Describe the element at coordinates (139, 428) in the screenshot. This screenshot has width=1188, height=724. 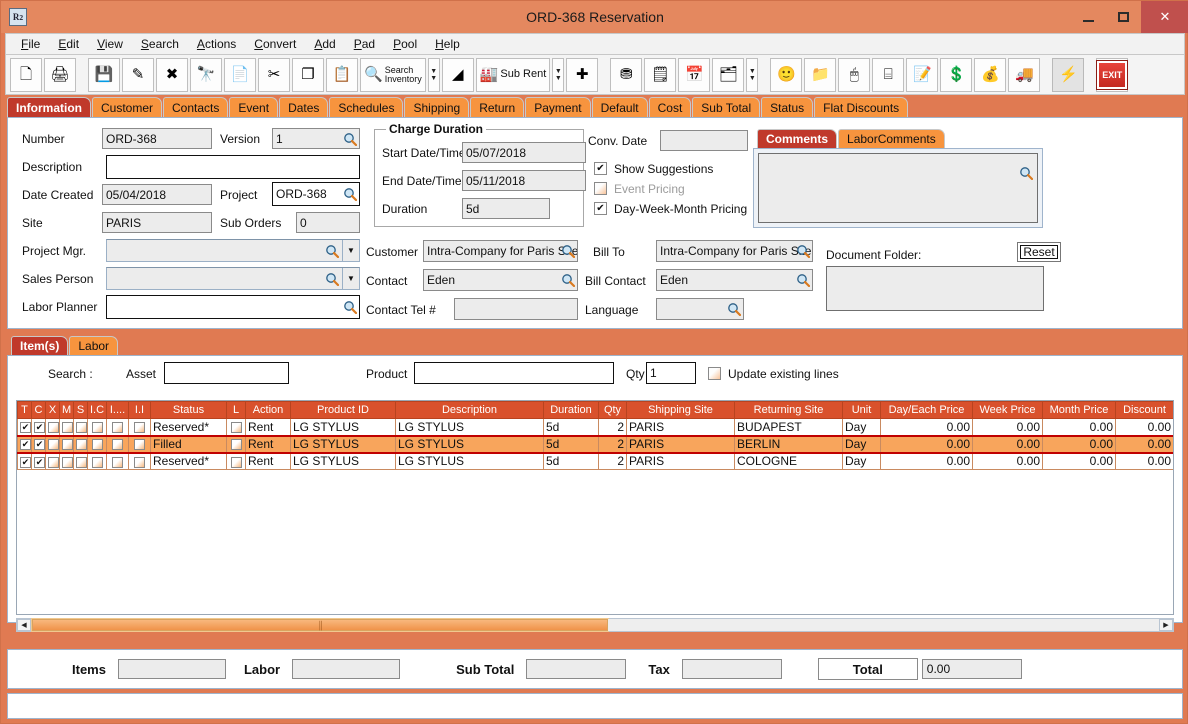
I see `row-checkbox-ii` at that location.